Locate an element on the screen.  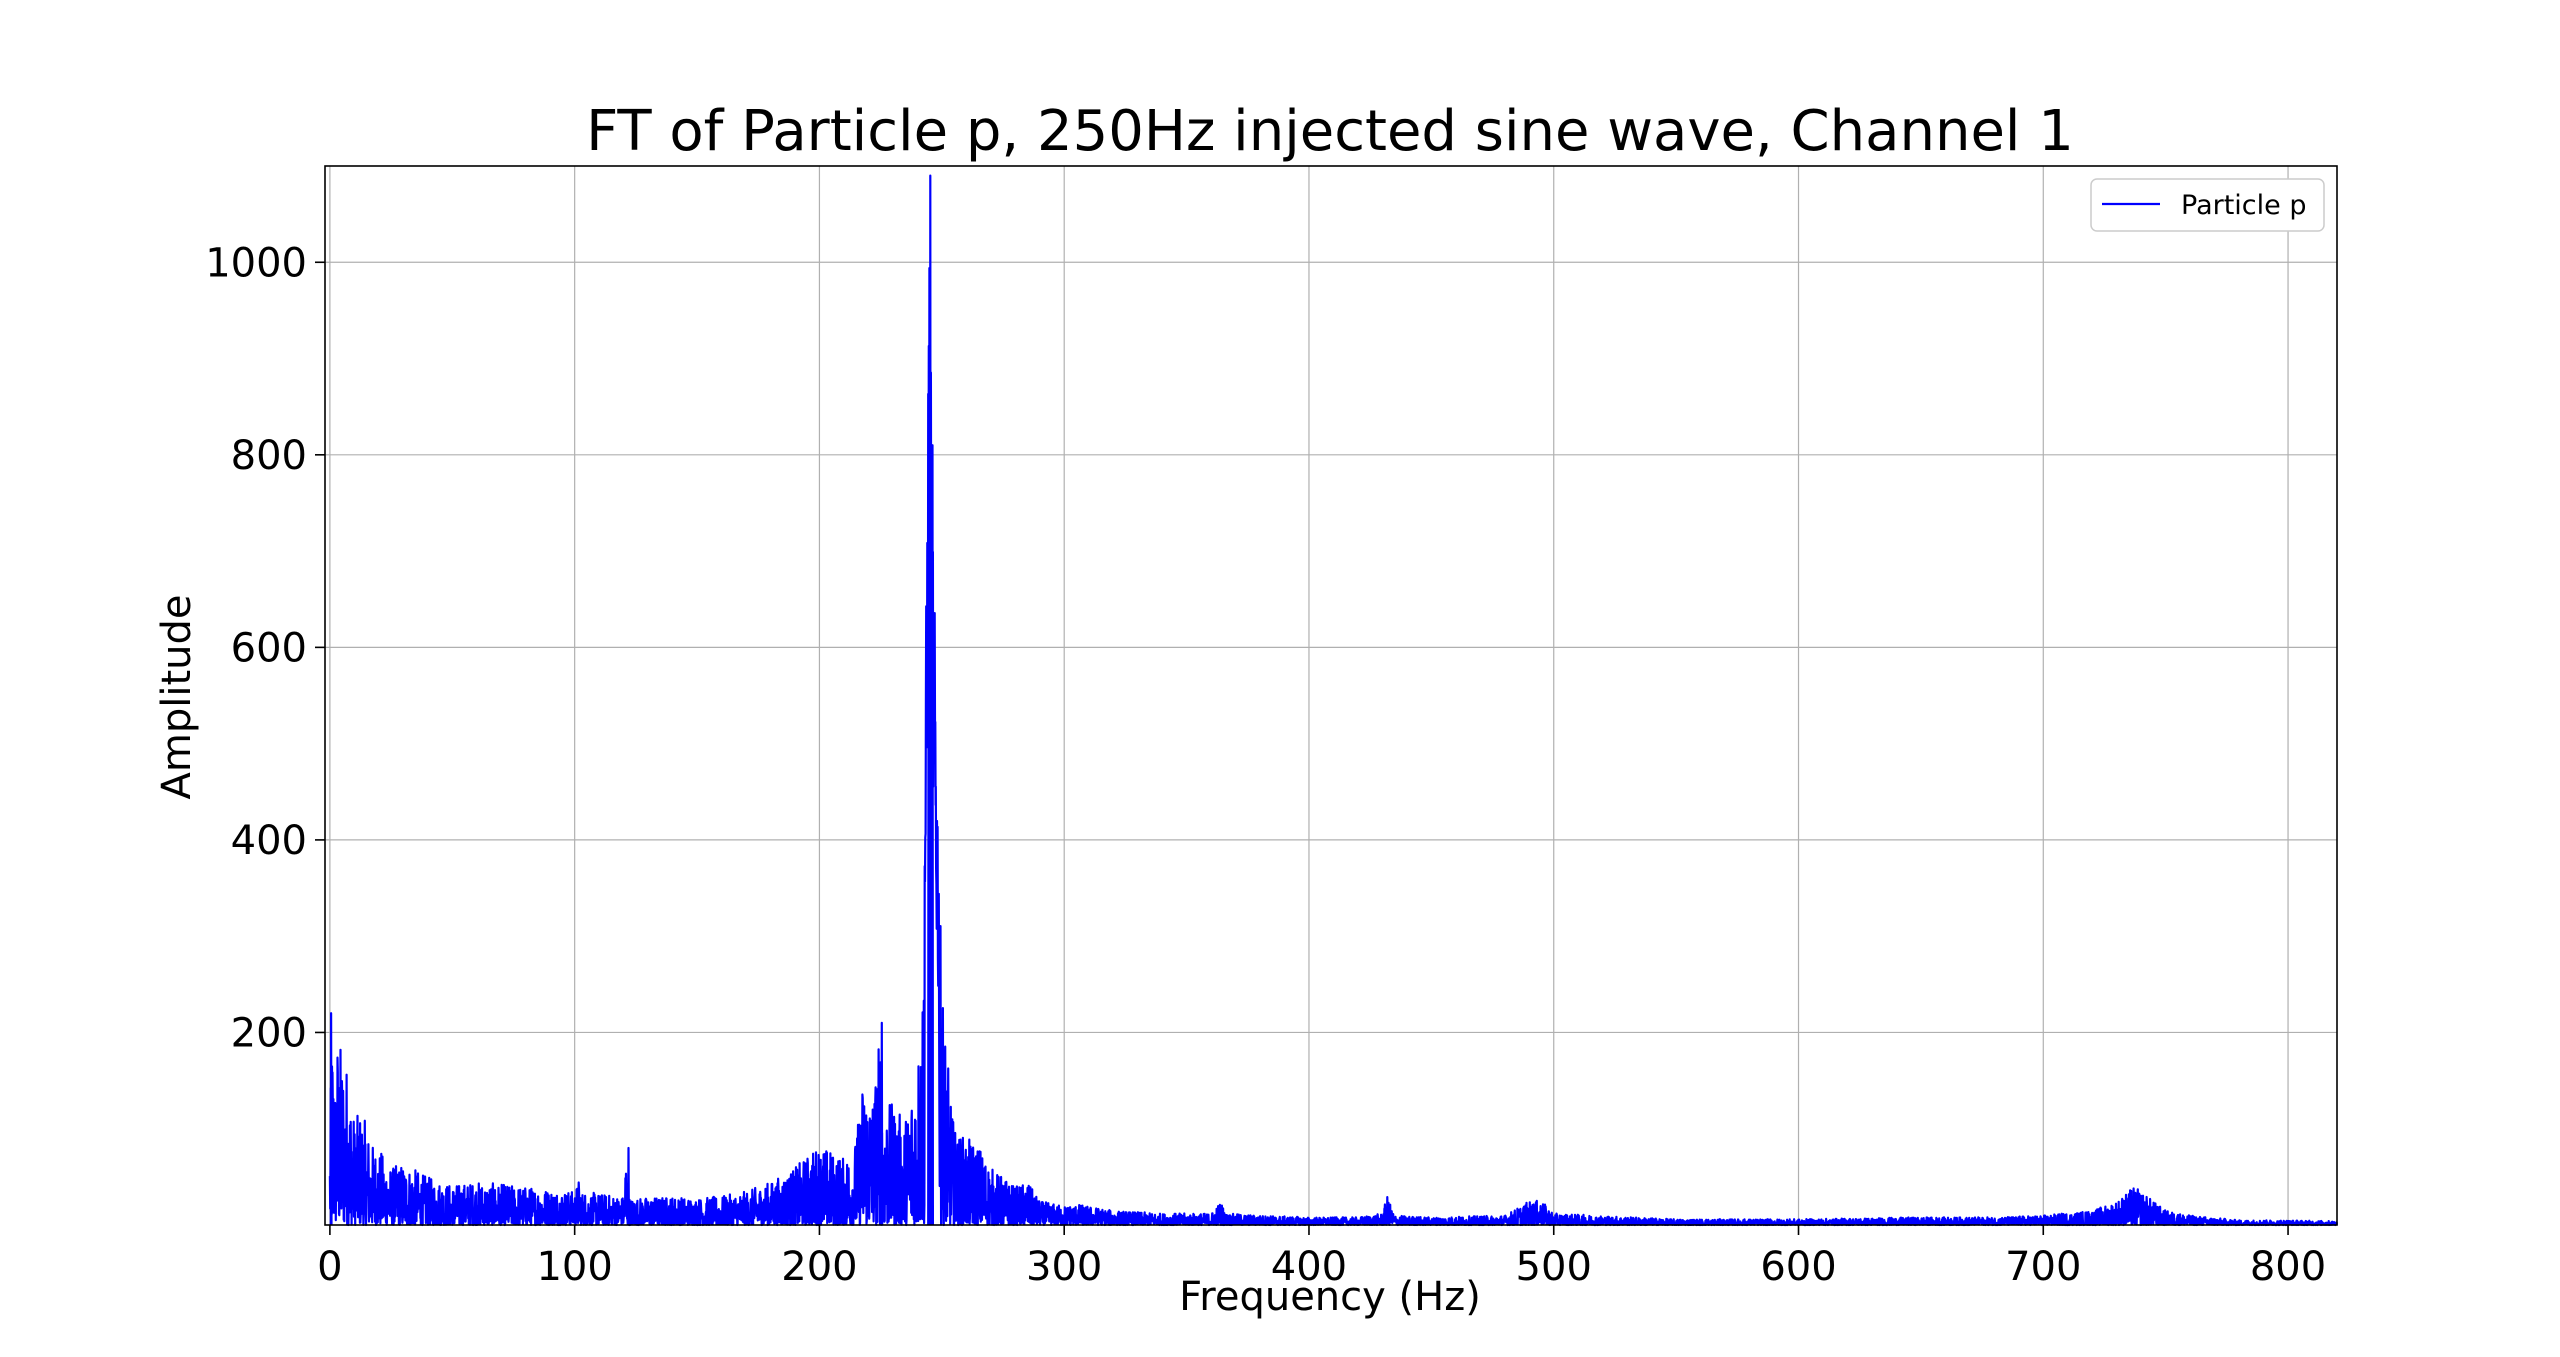
x-axis: 0 100 200 300 400 500 600 700 800 is located at coordinates (1321, 1257).